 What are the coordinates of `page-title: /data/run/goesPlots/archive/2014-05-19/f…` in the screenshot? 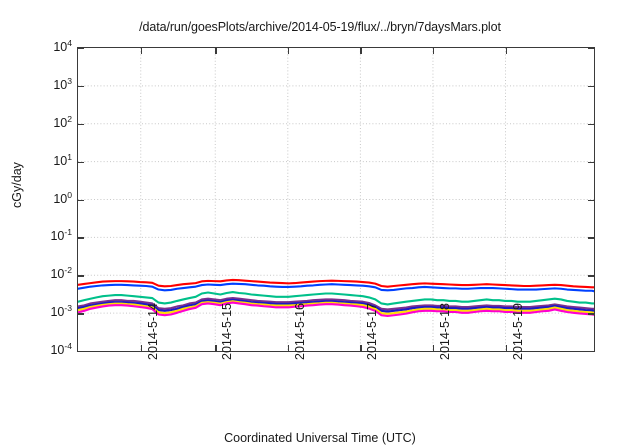 It's located at (320, 27).